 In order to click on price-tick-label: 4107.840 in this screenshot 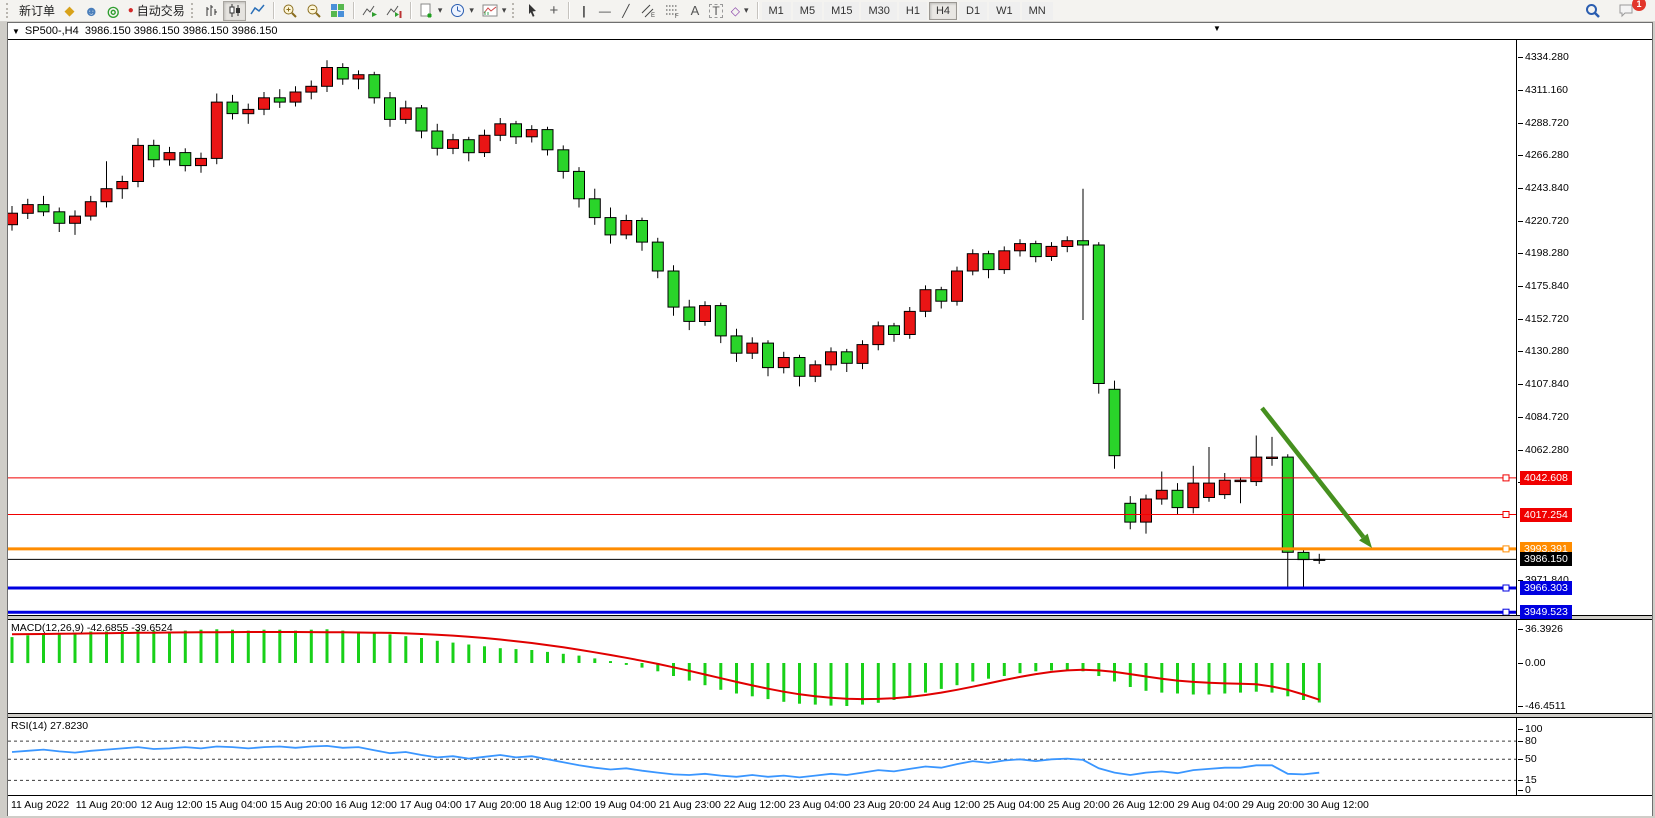, I will do `click(1547, 383)`.